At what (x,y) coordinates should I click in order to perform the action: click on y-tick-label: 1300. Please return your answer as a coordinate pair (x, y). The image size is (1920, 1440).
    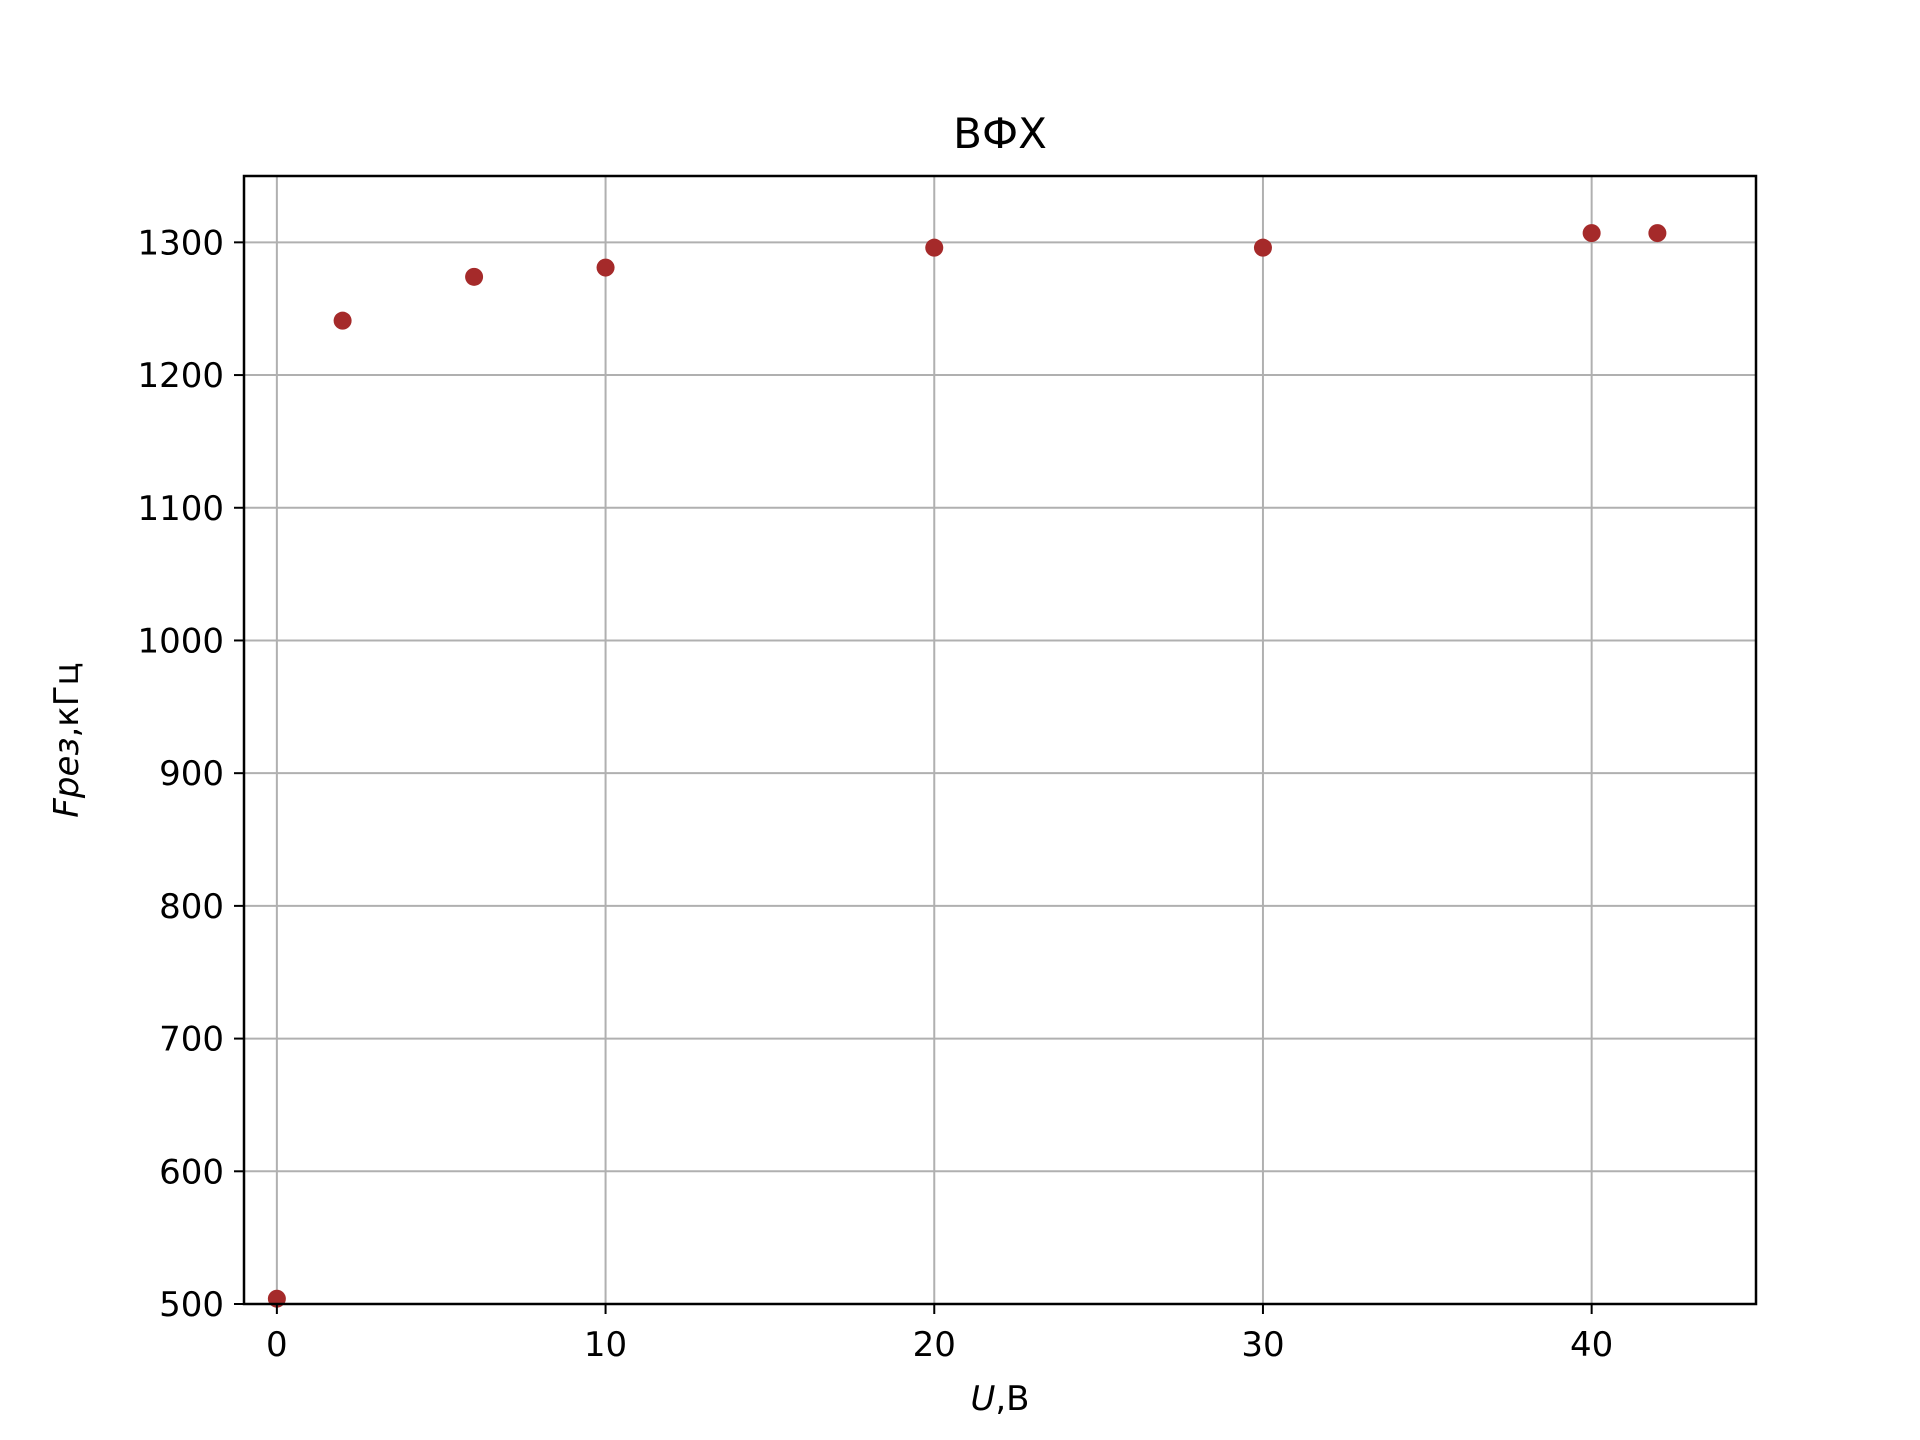
    Looking at the image, I should click on (180, 243).